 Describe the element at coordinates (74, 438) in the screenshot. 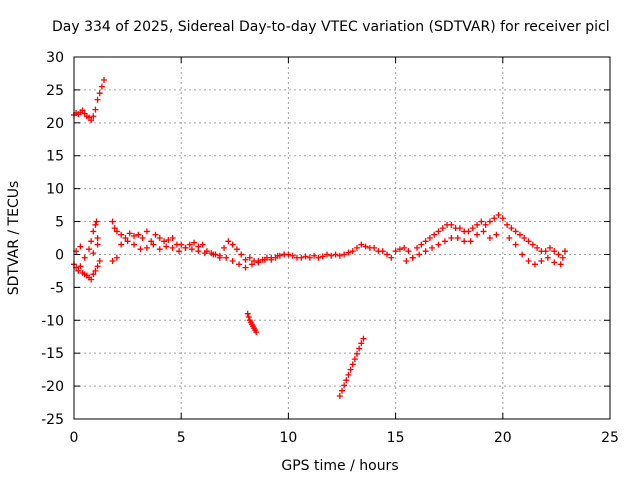

I see `x-tick-label: 0` at that location.